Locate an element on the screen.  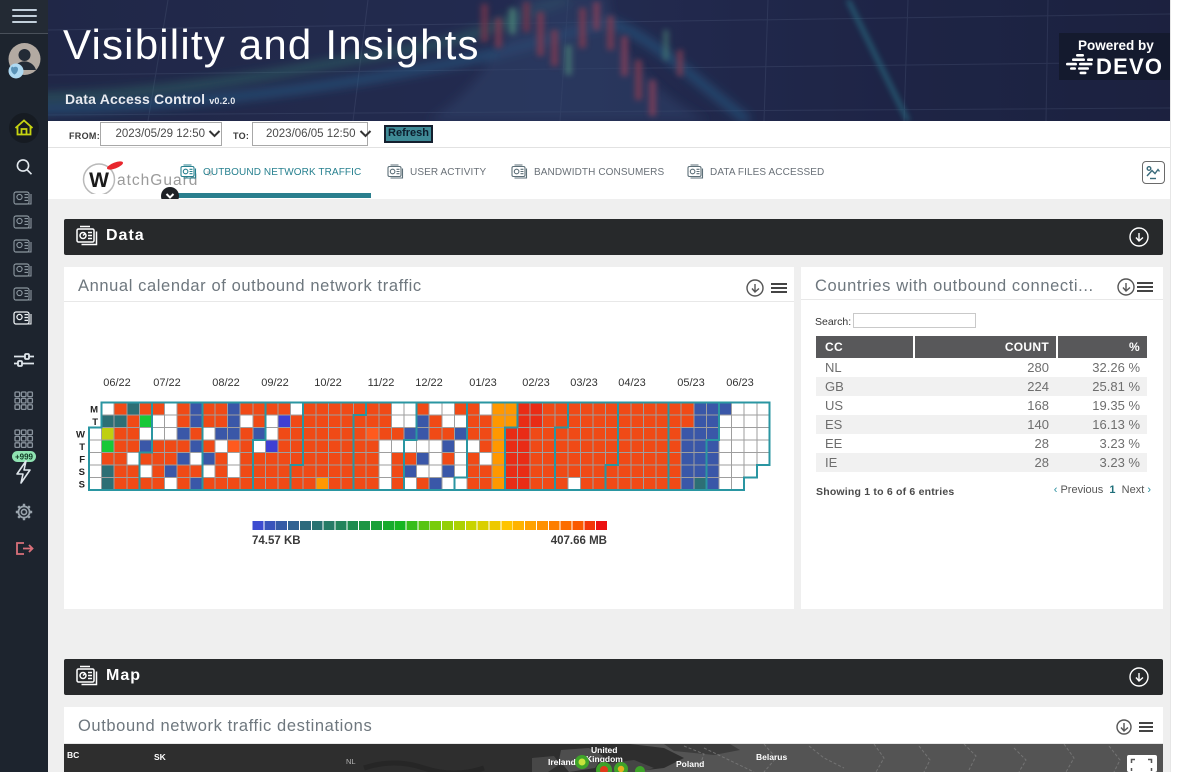
svg-text: M is located at coordinates (94, 410).